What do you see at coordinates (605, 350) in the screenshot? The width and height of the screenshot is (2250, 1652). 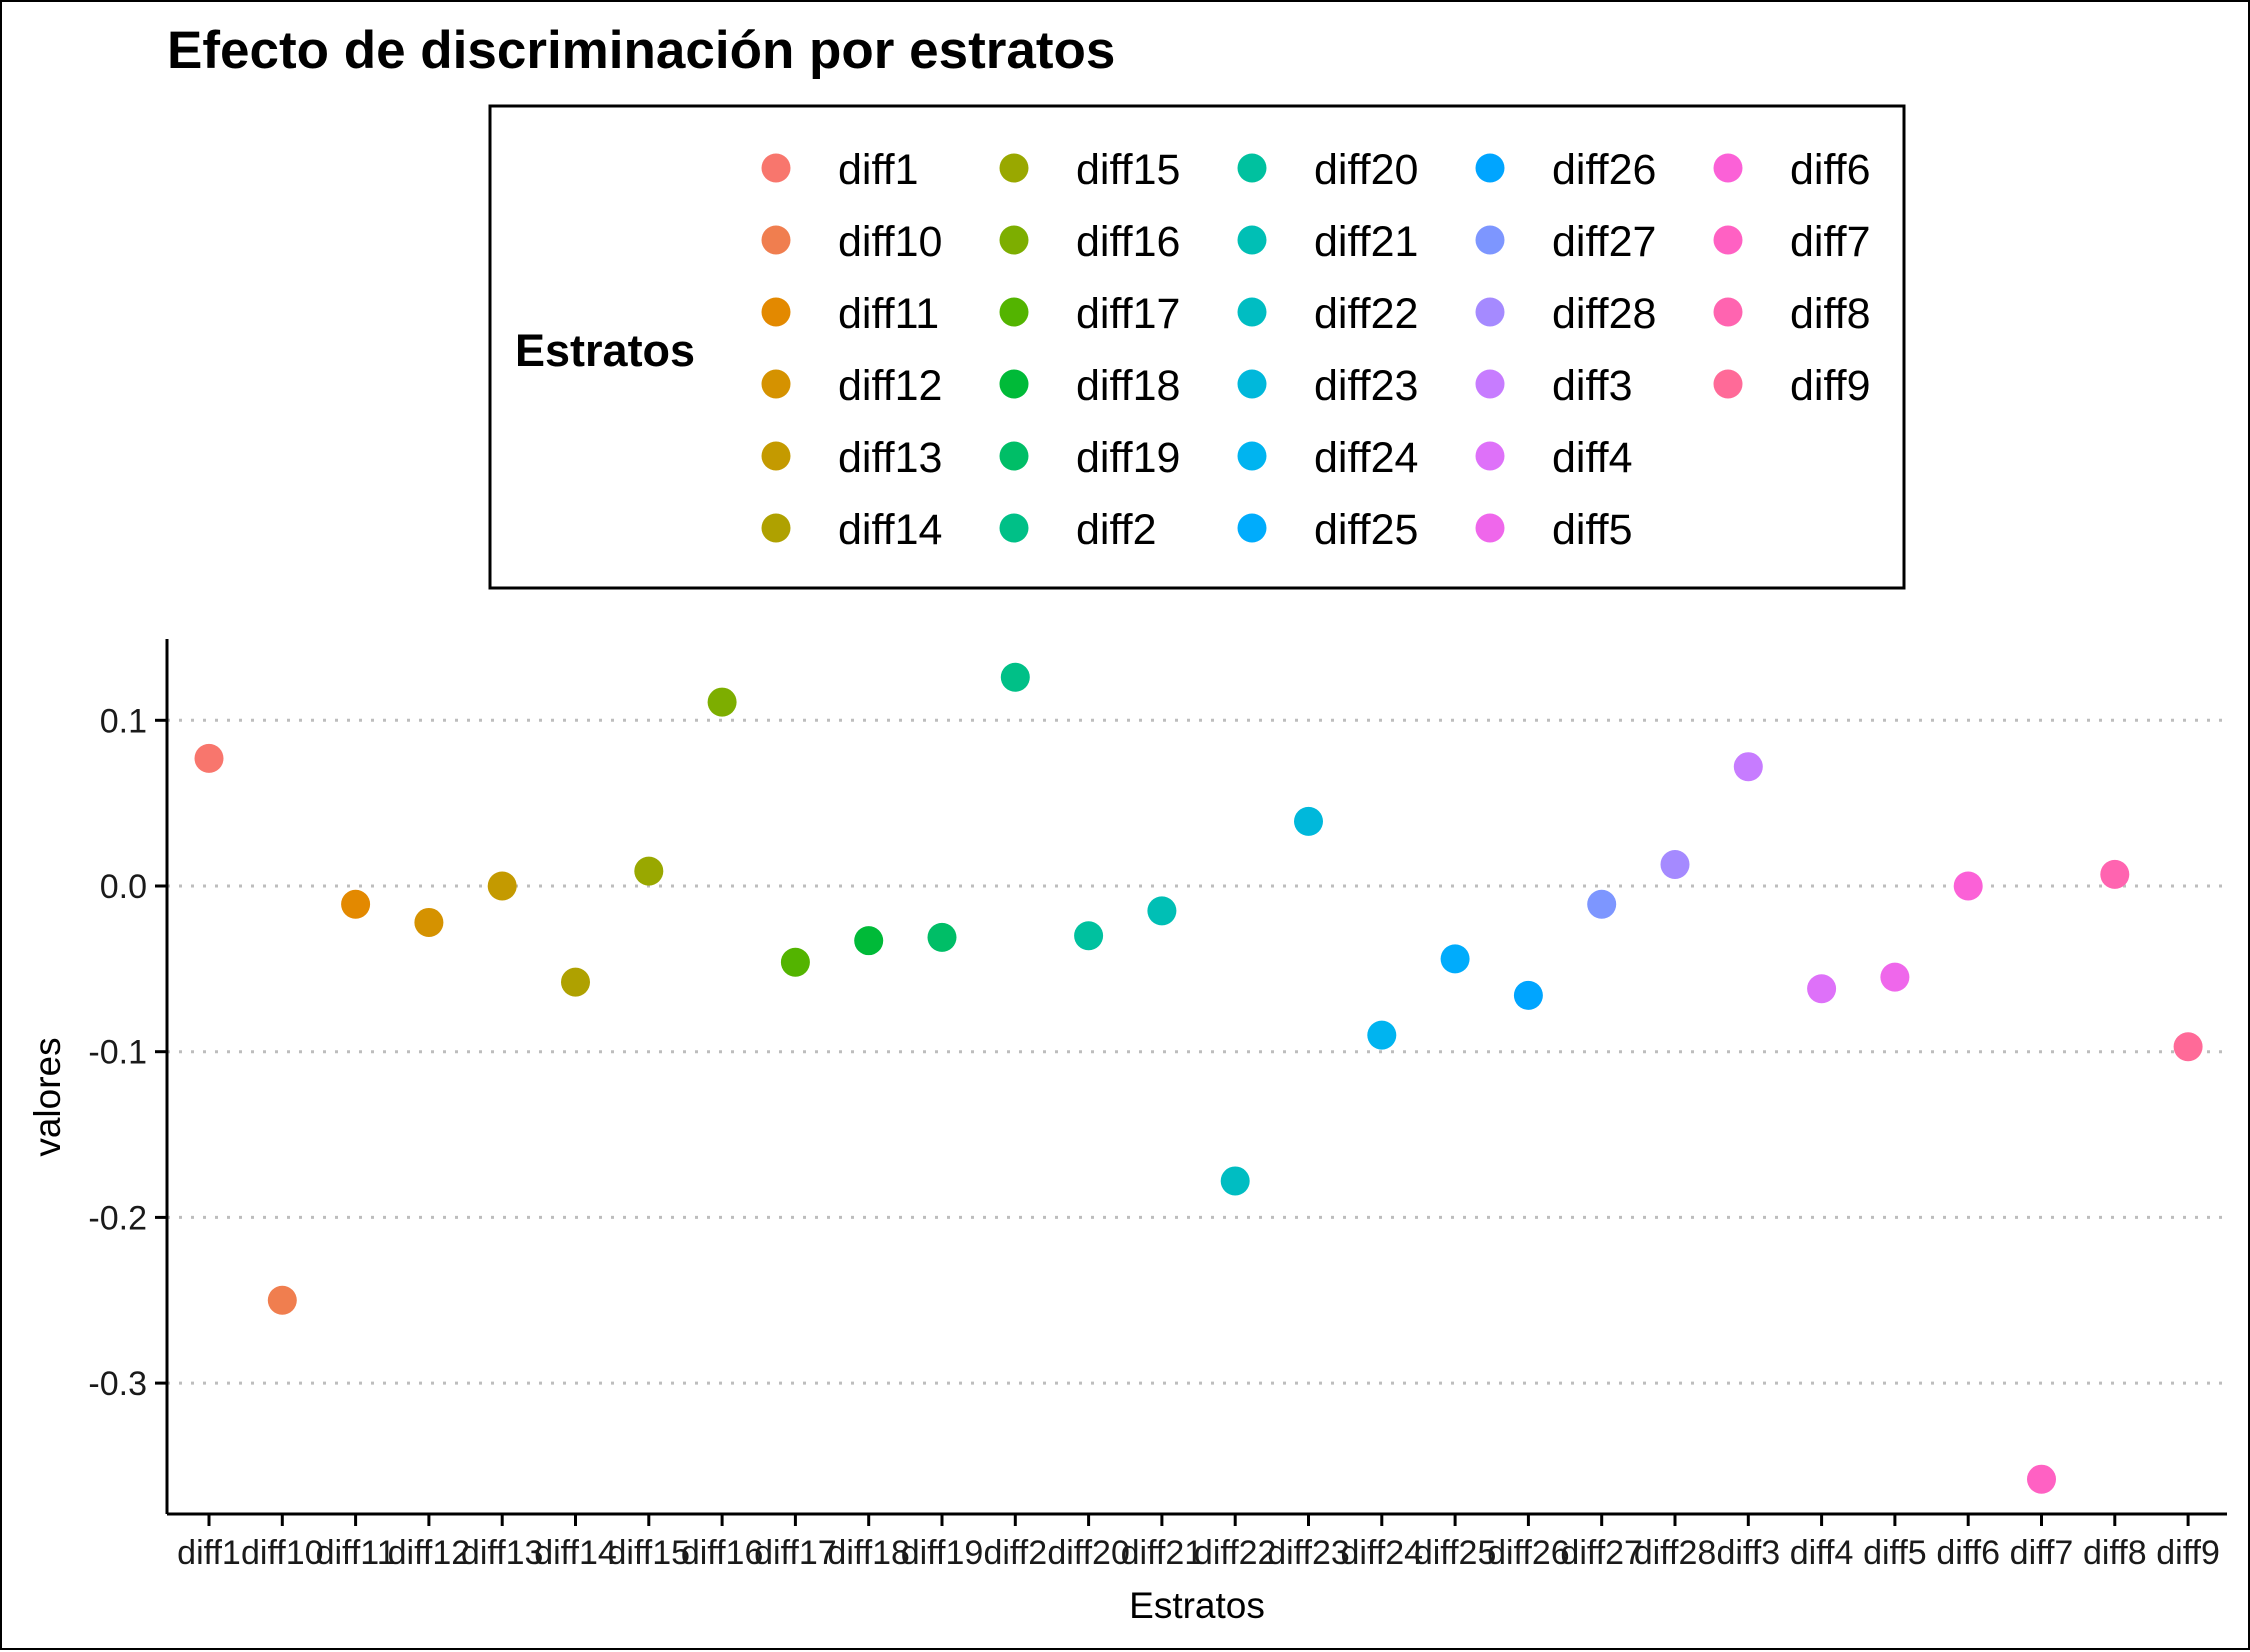 I see `legend-title: Estratos` at bounding box center [605, 350].